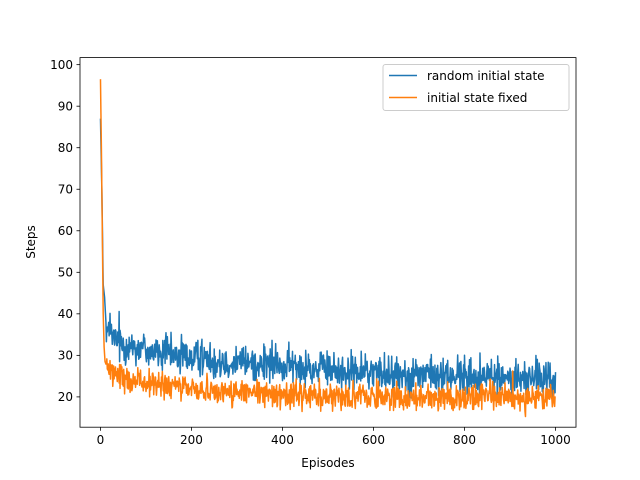 The width and height of the screenshot is (640, 480). What do you see at coordinates (65, 314) in the screenshot?
I see `y-tick-label: 40` at bounding box center [65, 314].